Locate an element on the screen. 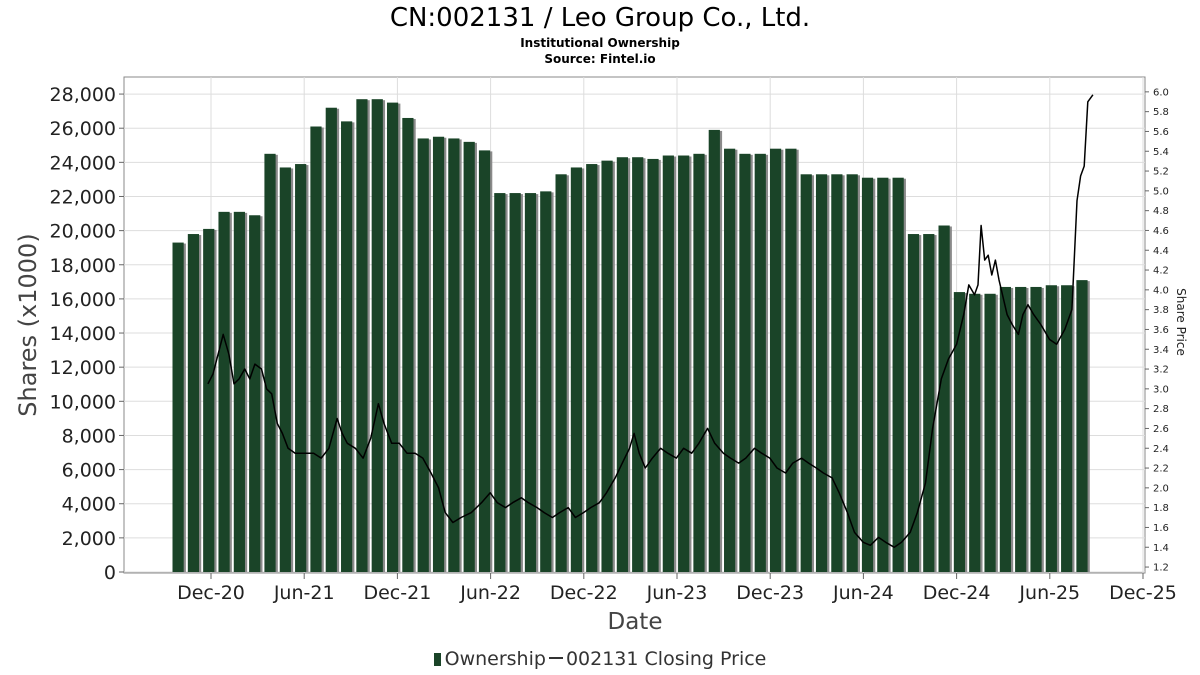  x-axis-title: Date is located at coordinates (635, 622).